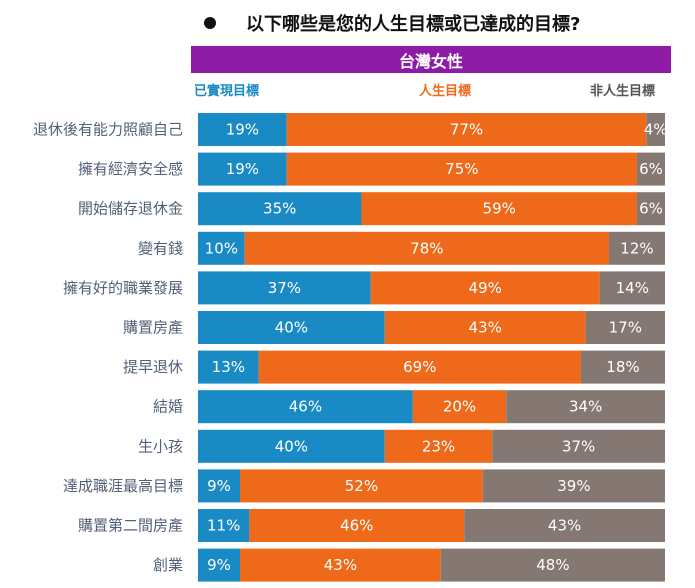  I want to click on data-label-life-goal: 75%, so click(461, 169).